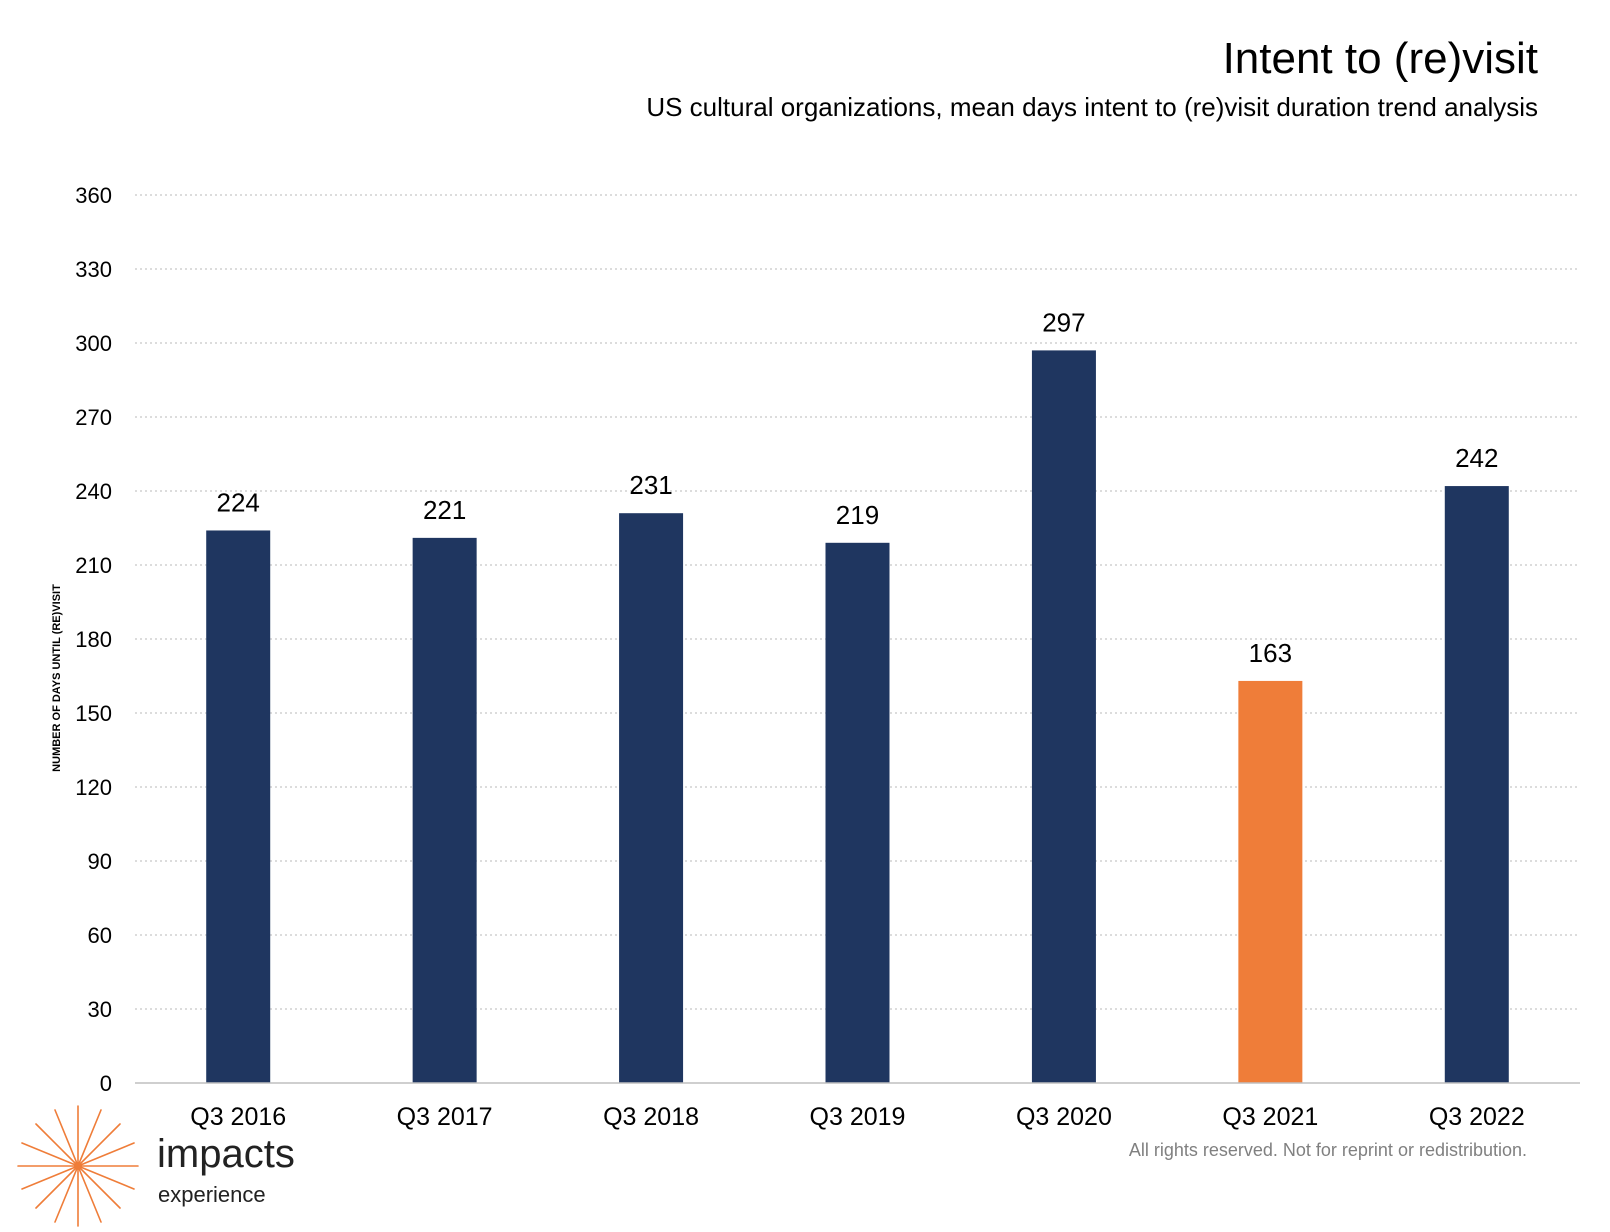 This screenshot has width=1610, height=1232. What do you see at coordinates (93, 417) in the screenshot?
I see `y-tick-label: 270` at bounding box center [93, 417].